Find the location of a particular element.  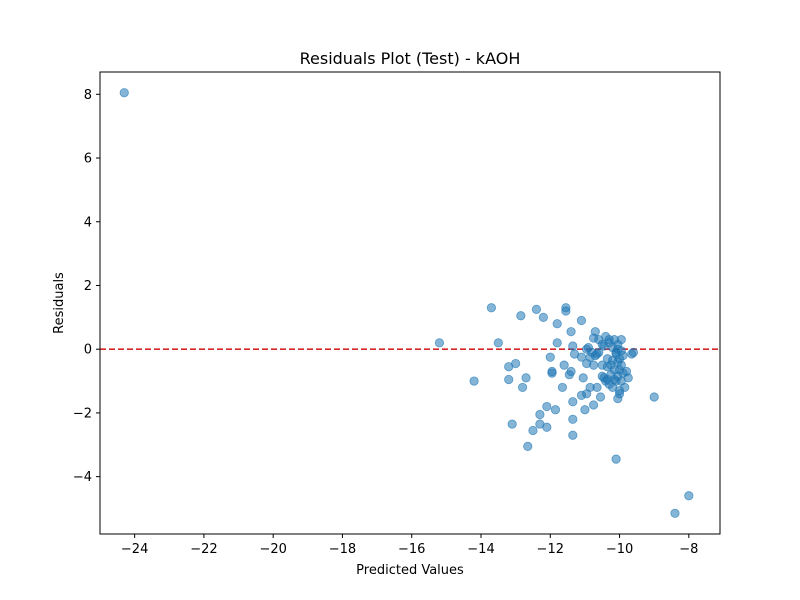

y-tick-label: 4 is located at coordinates (88, 222).